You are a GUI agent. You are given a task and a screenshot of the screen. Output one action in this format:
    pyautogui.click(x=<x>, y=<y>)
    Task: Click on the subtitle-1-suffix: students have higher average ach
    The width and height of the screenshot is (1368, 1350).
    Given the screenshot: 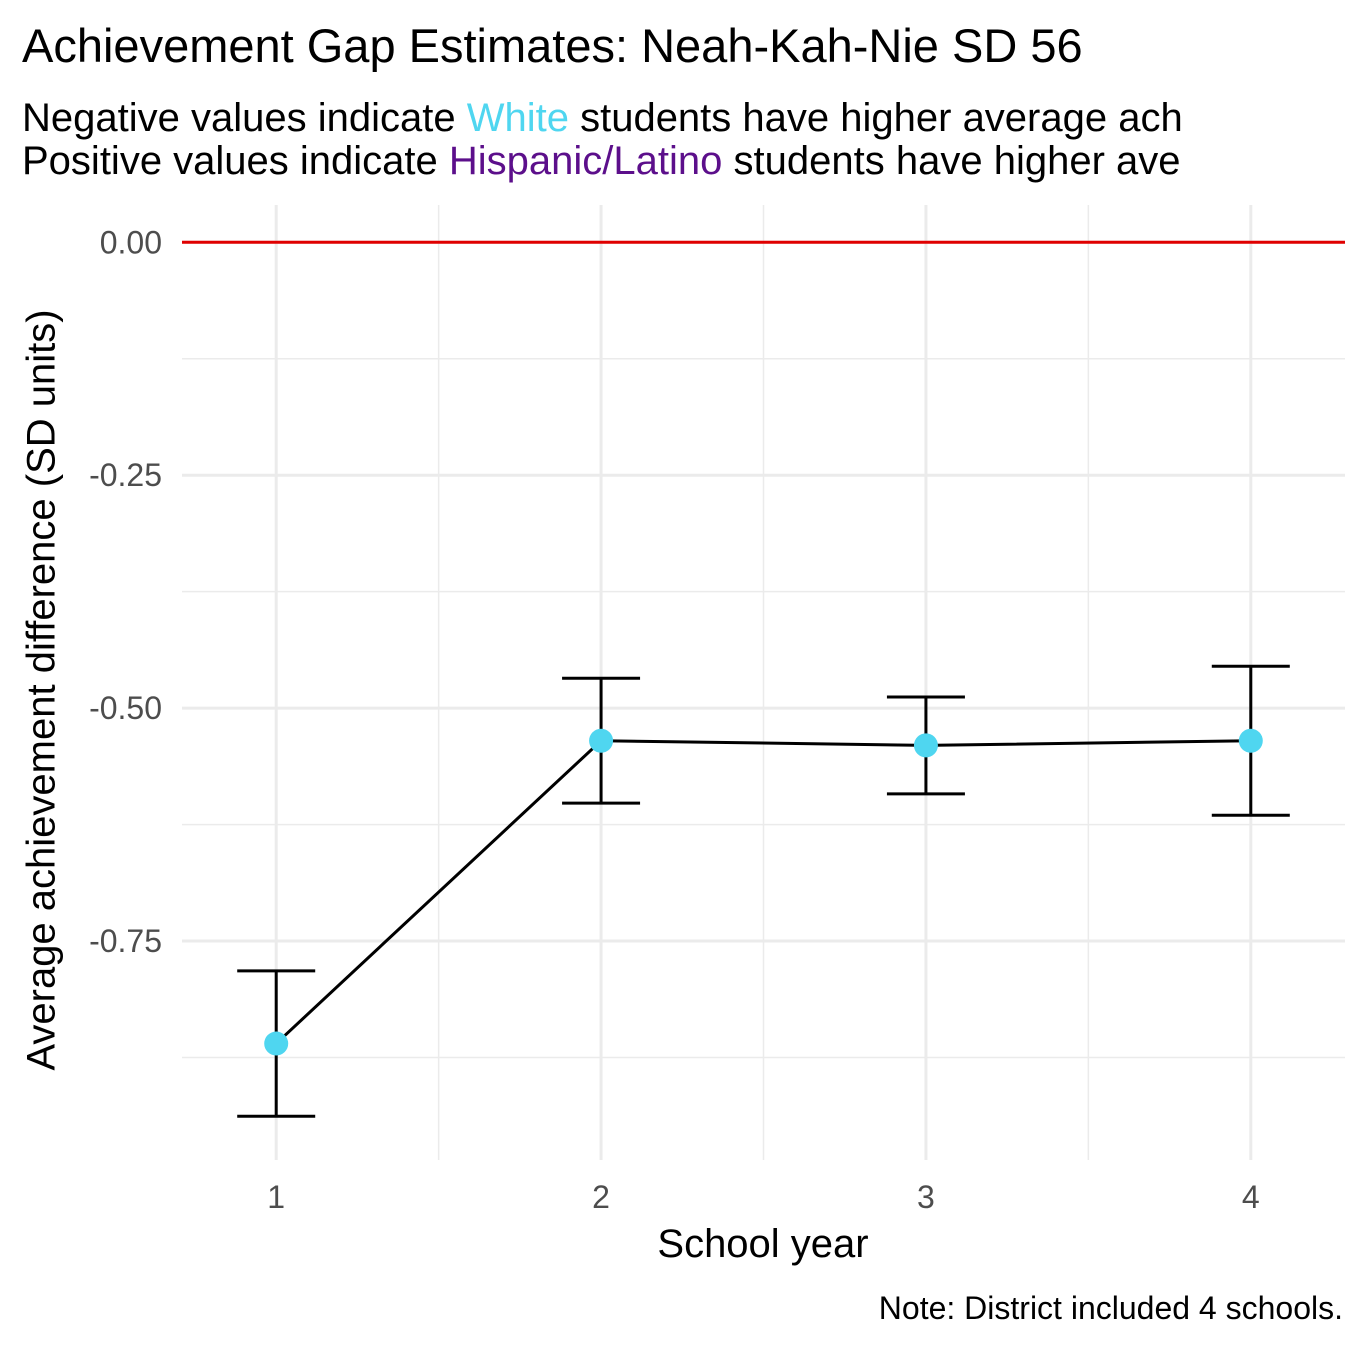 What is the action you would take?
    pyautogui.click(x=875, y=118)
    